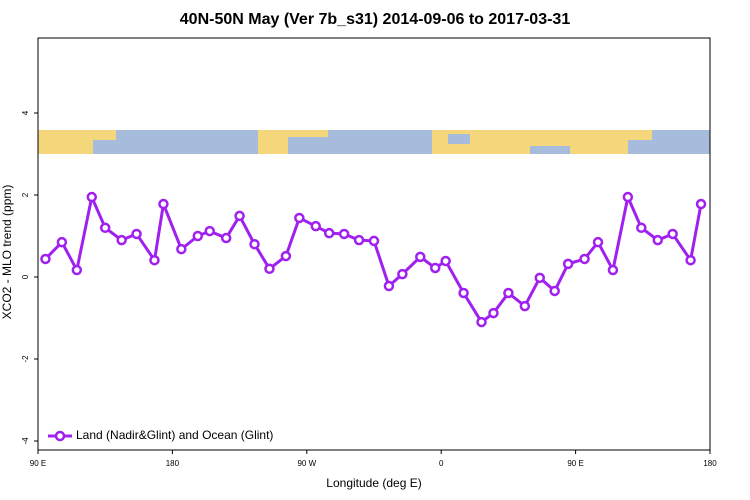 The image size is (750, 500). Describe the element at coordinates (25, 359) in the screenshot. I see `y-tick-label: -2` at that location.